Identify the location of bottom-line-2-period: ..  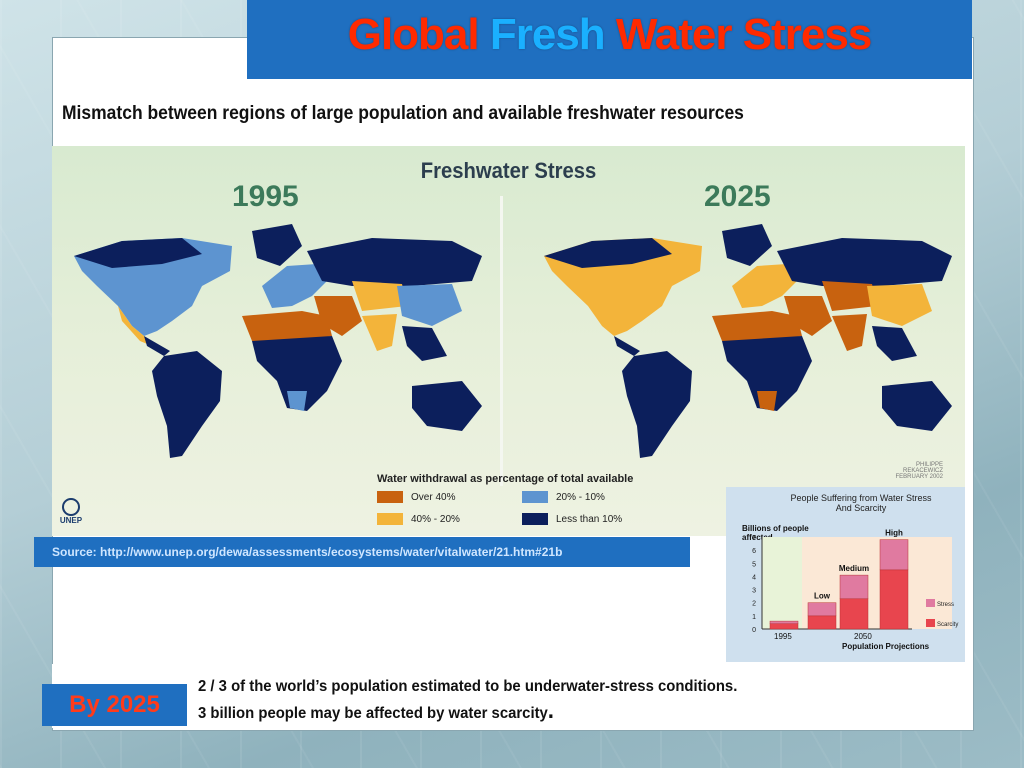
(551, 710).